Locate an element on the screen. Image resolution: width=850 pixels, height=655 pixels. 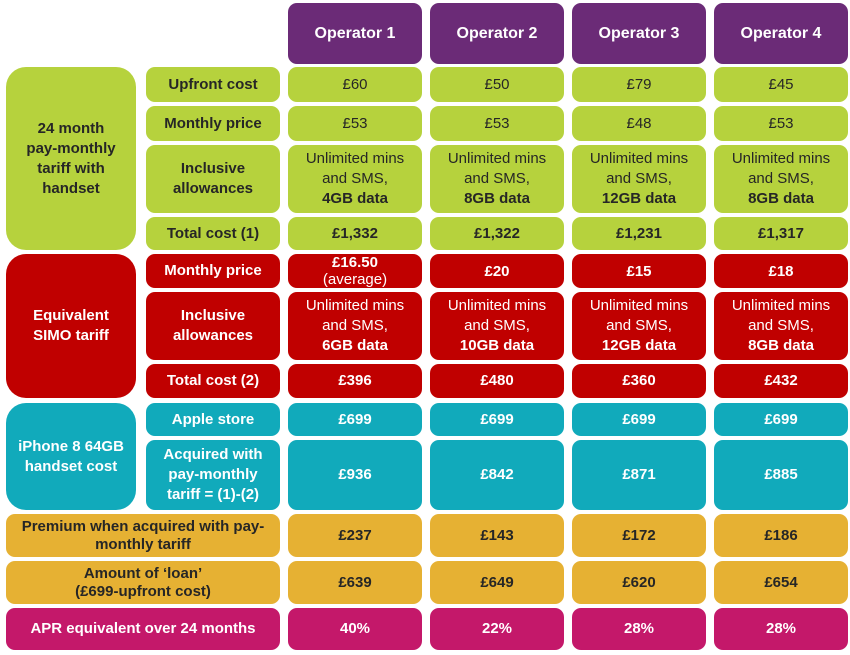
row-label-simo-monthly: Monthly price is located at coordinates (213, 271).